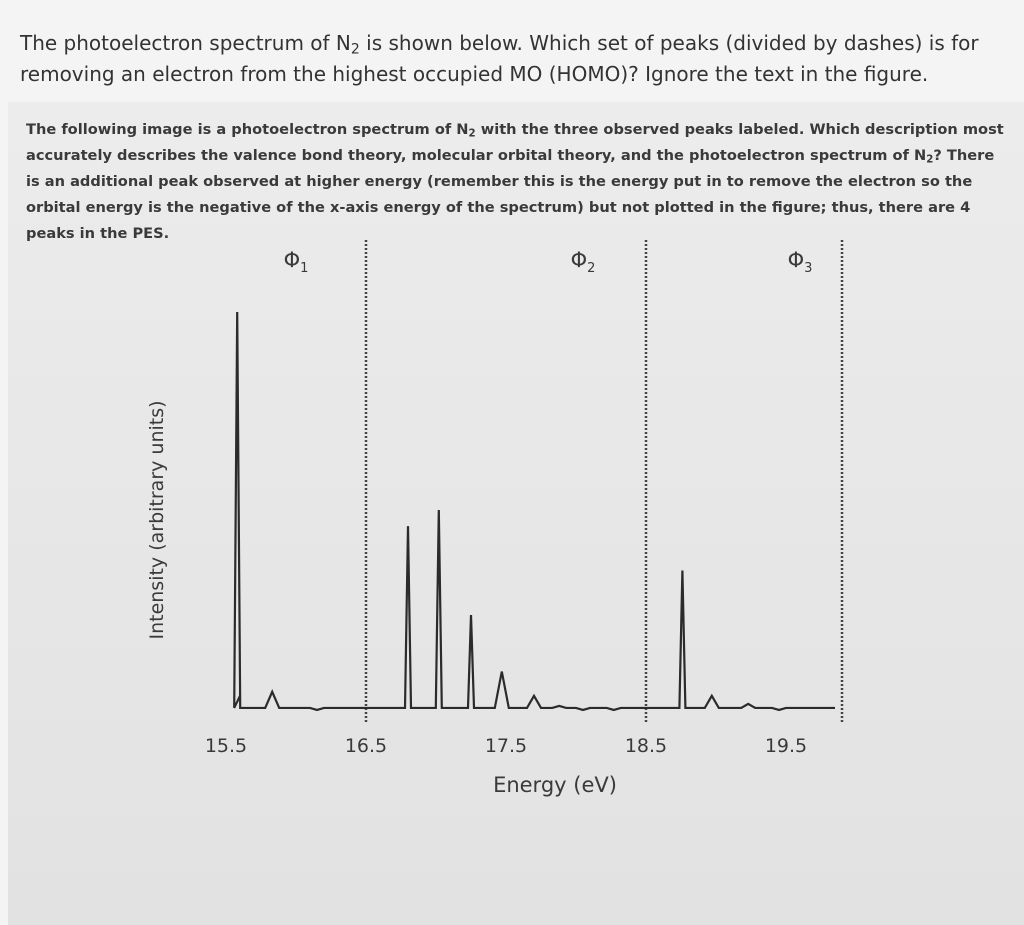  What do you see at coordinates (226, 746) in the screenshot?
I see `x-tick-label-1: 15.5` at bounding box center [226, 746].